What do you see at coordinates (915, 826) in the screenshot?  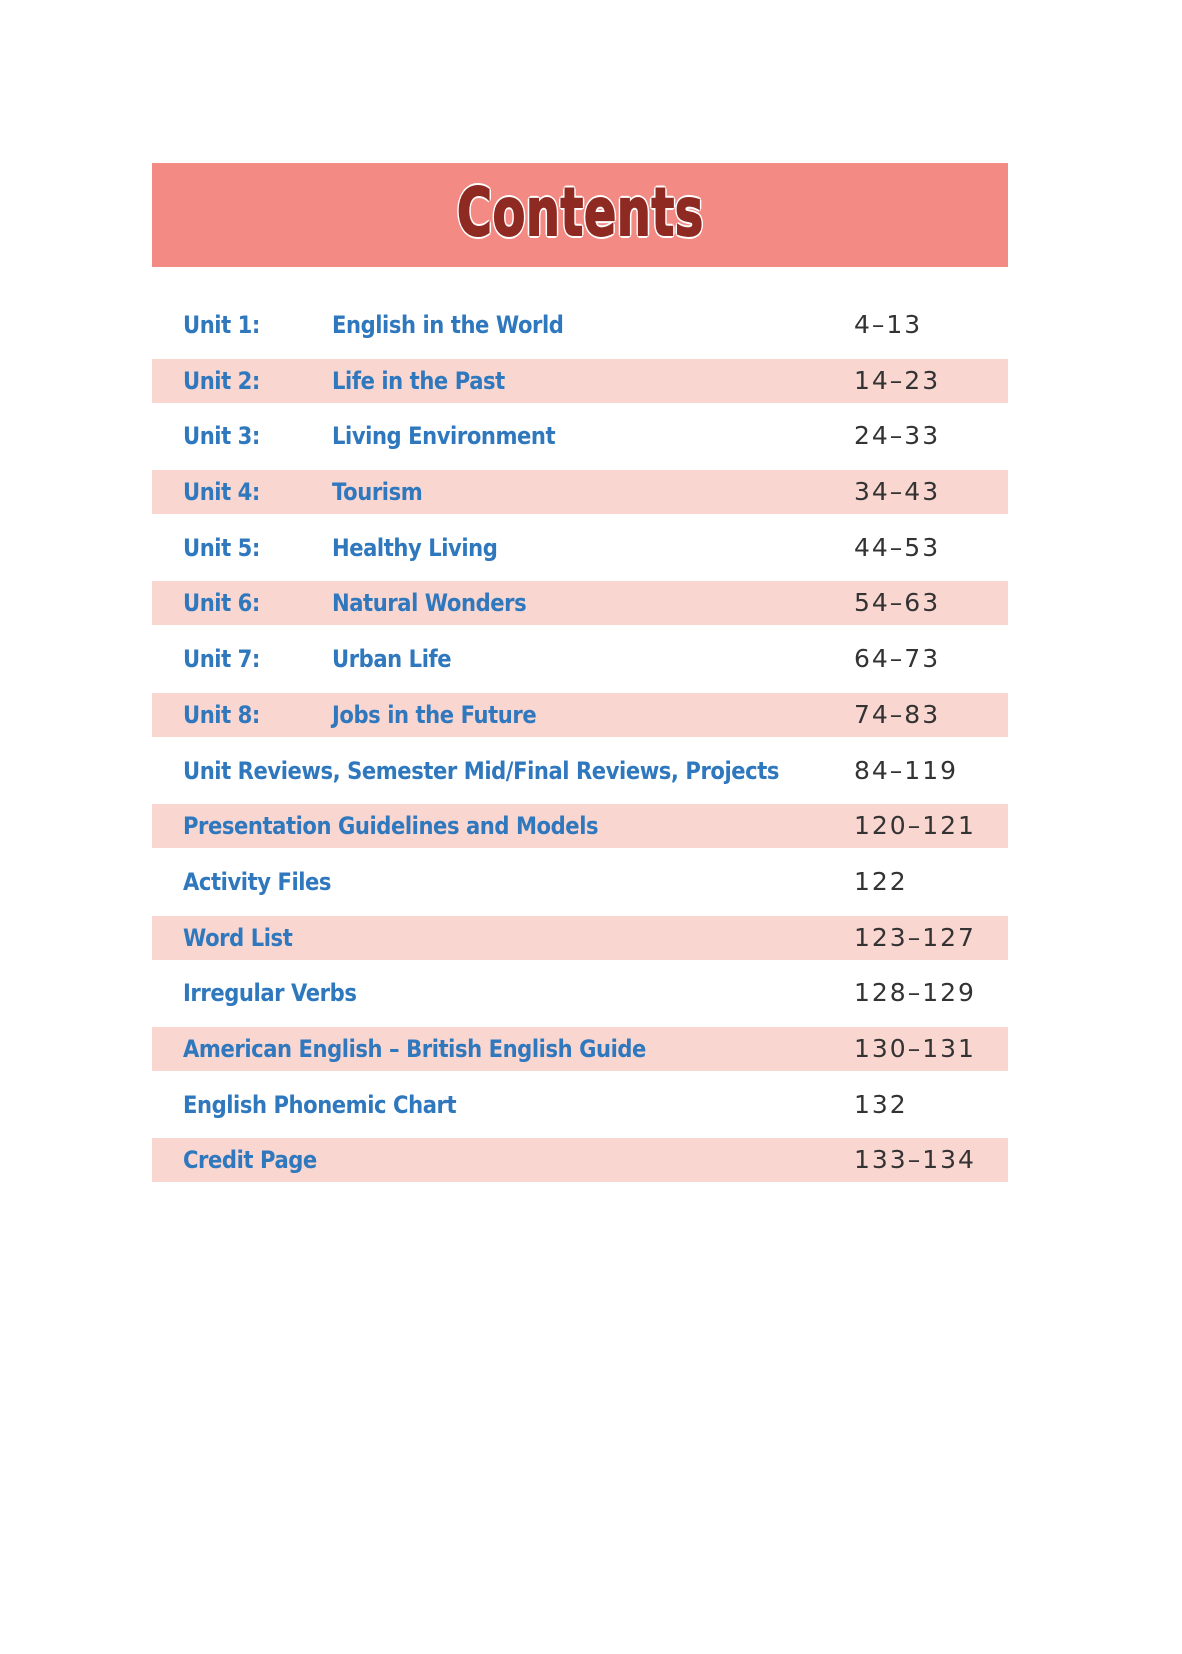 I see `entry-pages: 120–121` at bounding box center [915, 826].